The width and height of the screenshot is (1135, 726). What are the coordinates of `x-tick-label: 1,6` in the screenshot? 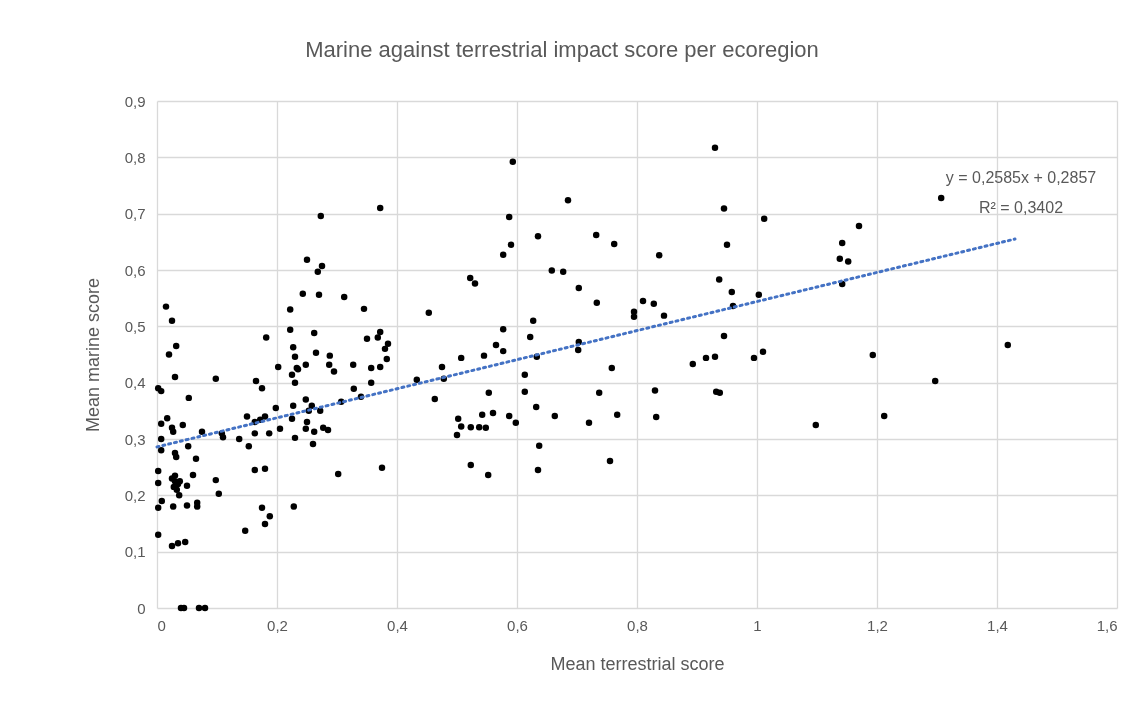 It's located at (1107, 625).